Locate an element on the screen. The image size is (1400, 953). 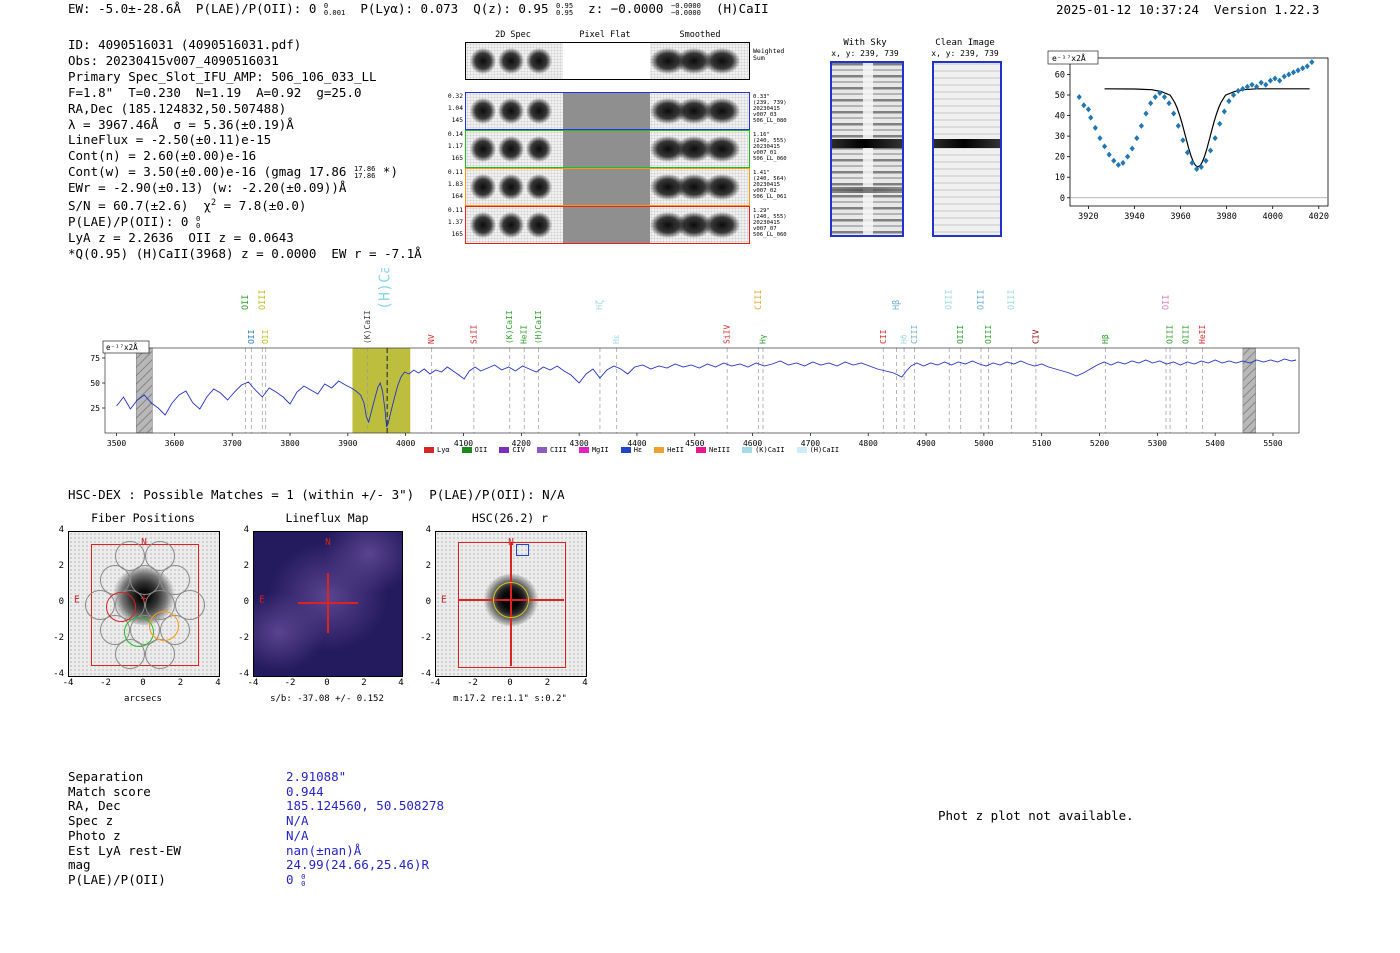
masked-band is located at coordinates (1249, 390).